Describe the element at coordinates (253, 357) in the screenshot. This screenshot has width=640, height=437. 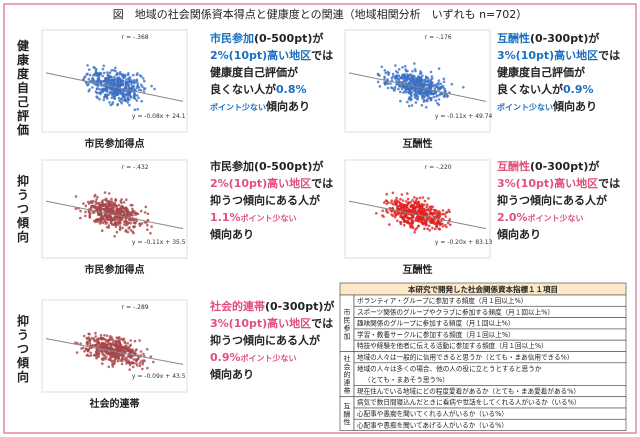
I see `note-line: 0.9%ポイント少ない` at that location.